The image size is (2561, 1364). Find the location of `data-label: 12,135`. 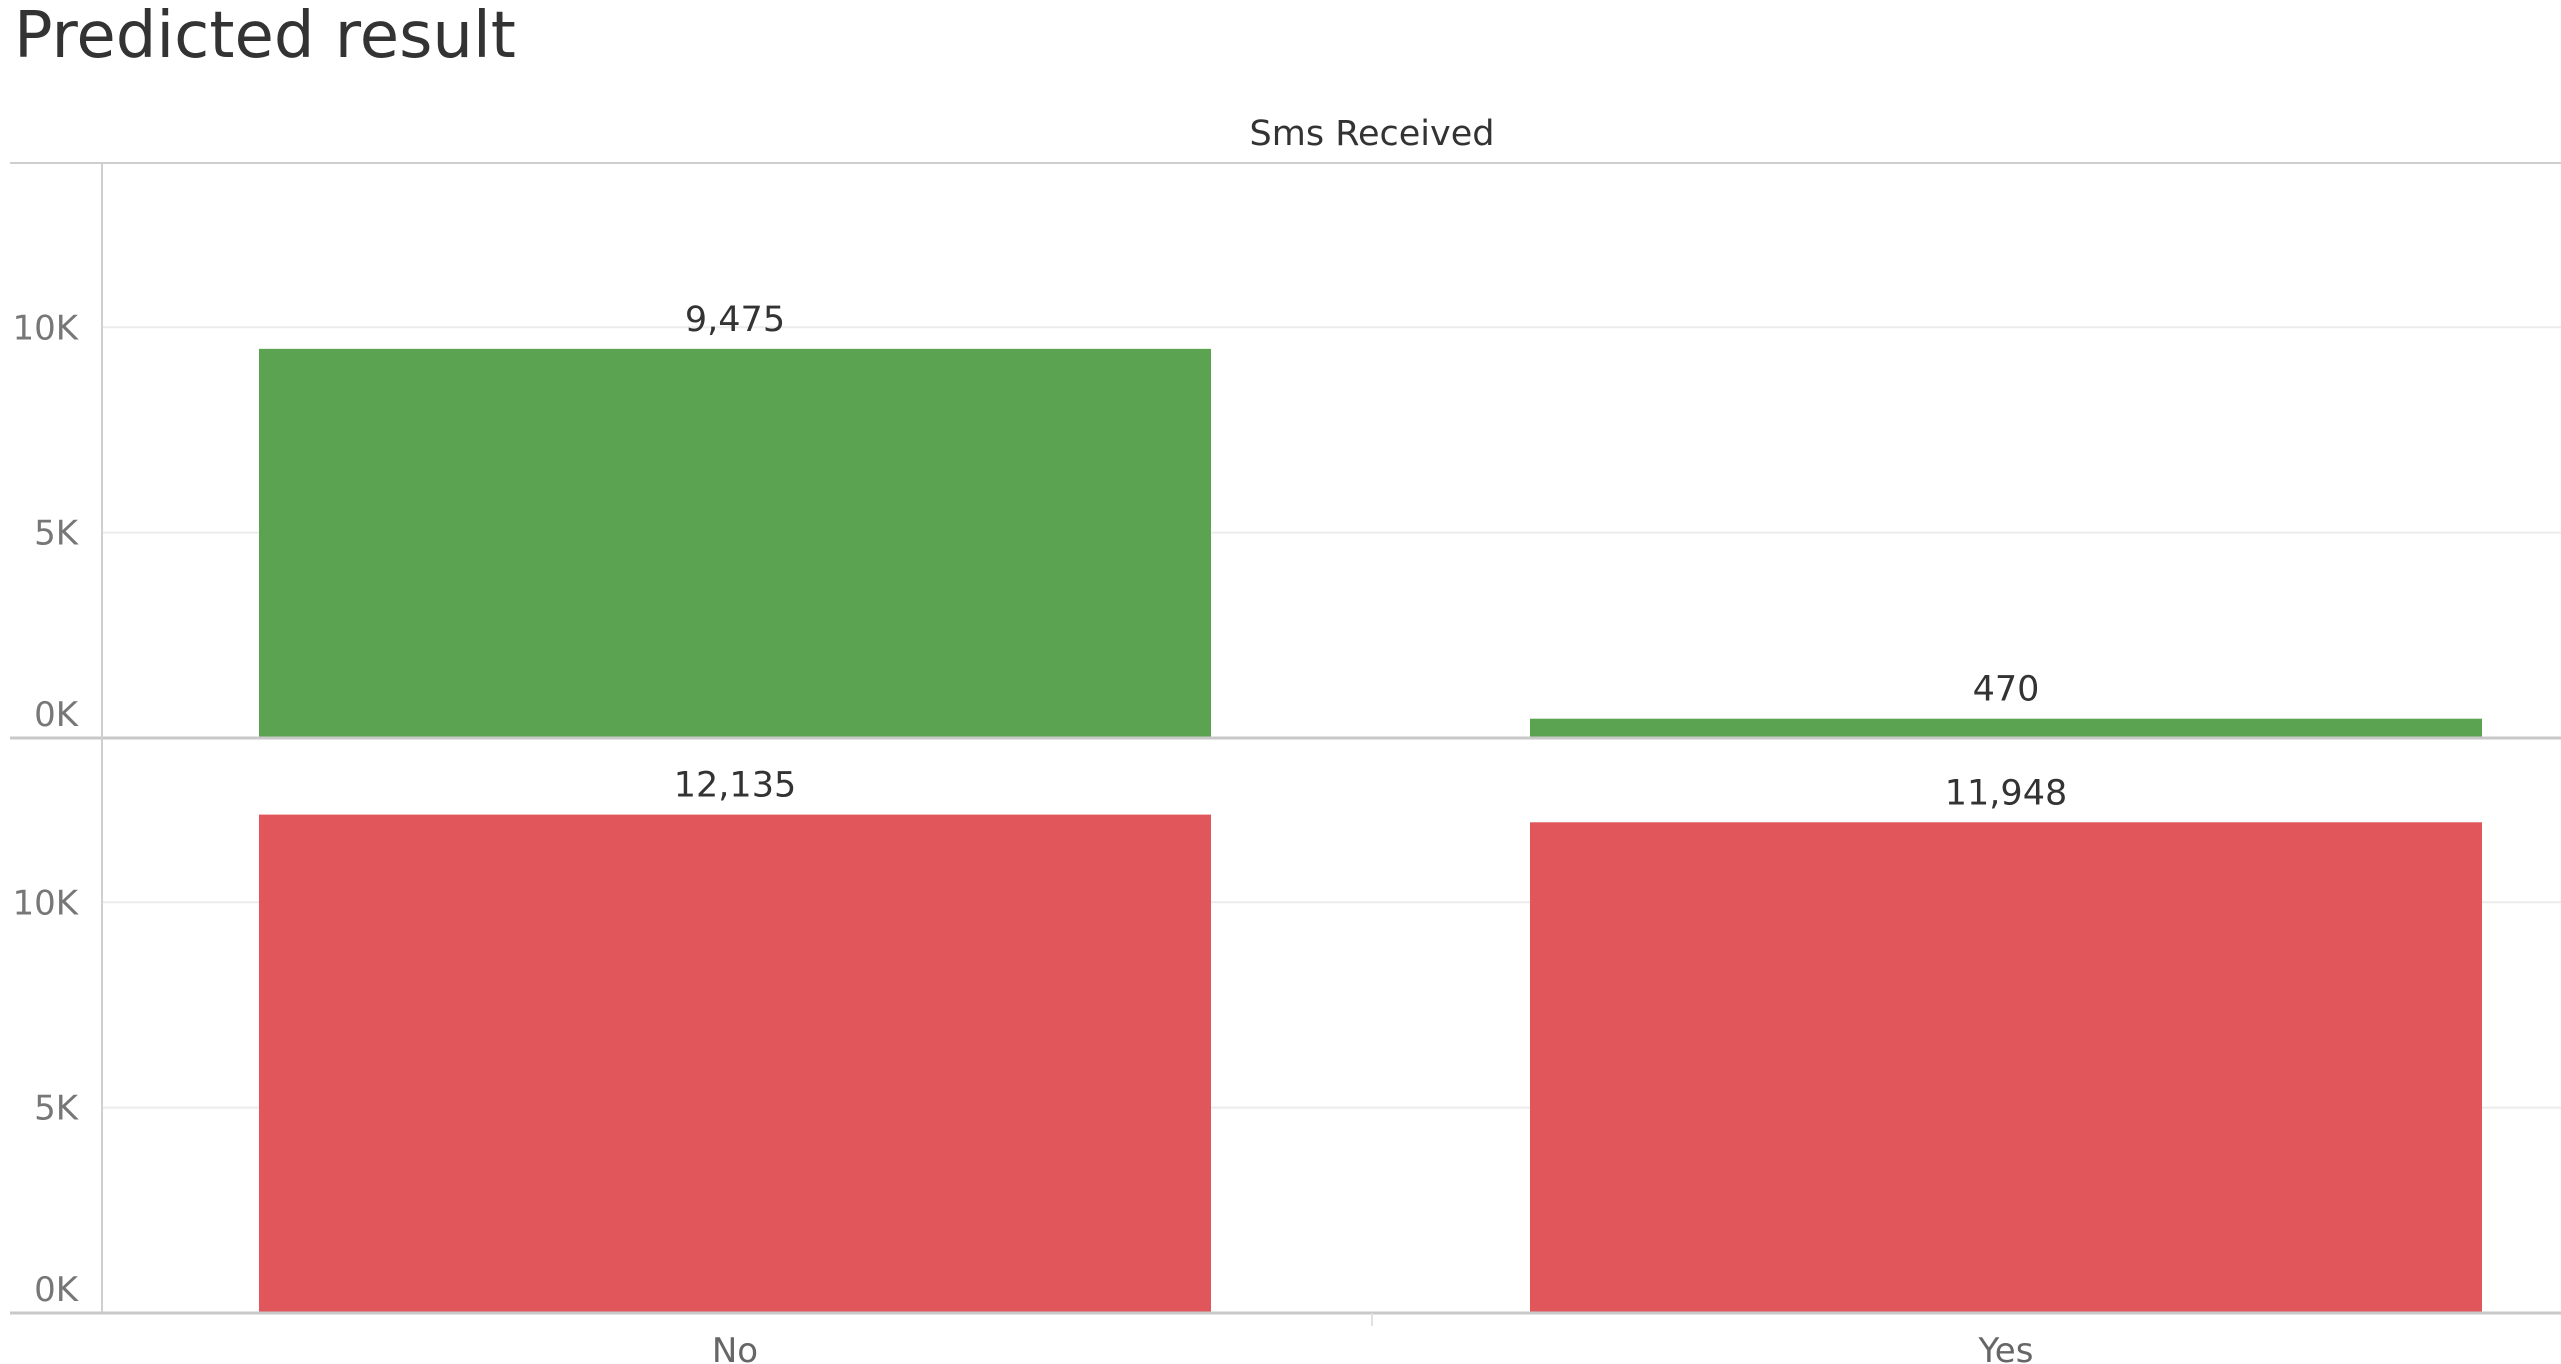

data-label: 12,135 is located at coordinates (735, 786).